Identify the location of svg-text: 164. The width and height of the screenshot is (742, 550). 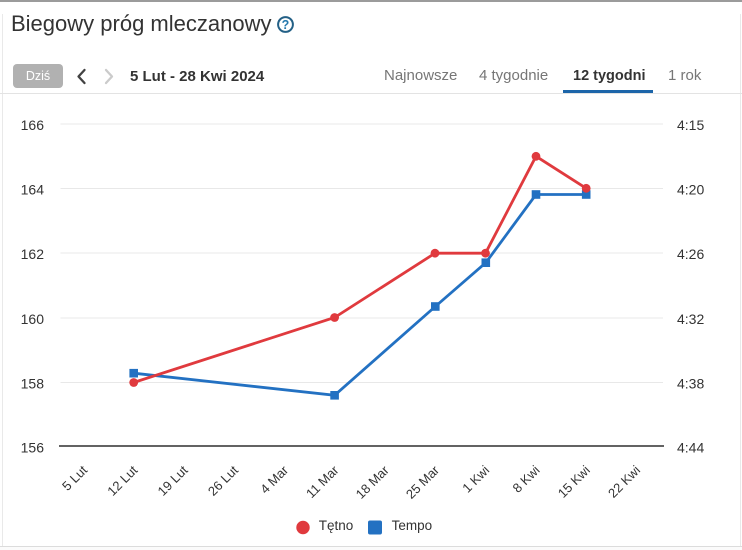
(33, 190).